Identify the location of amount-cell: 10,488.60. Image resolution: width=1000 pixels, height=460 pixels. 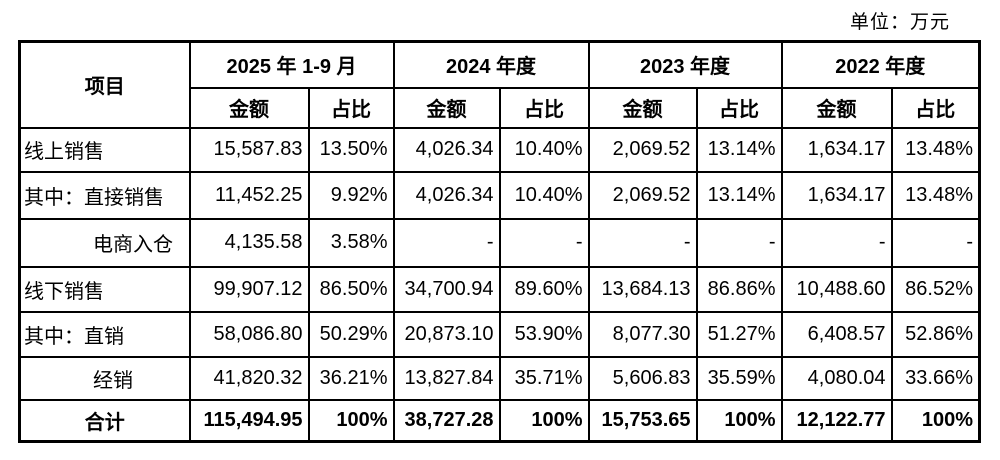
(836, 289).